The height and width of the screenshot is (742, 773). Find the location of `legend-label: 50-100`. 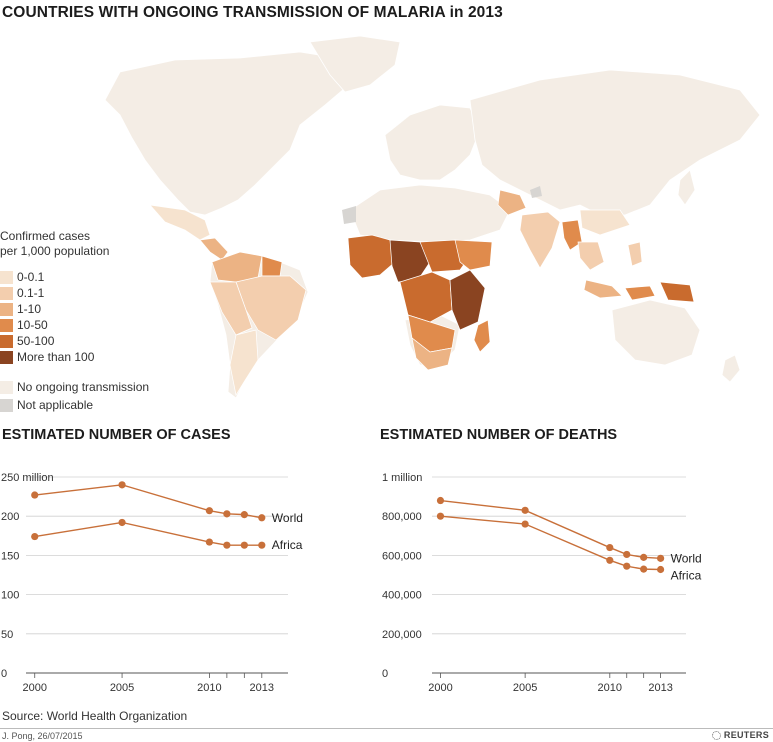

legend-label: 50-100 is located at coordinates (36, 341).